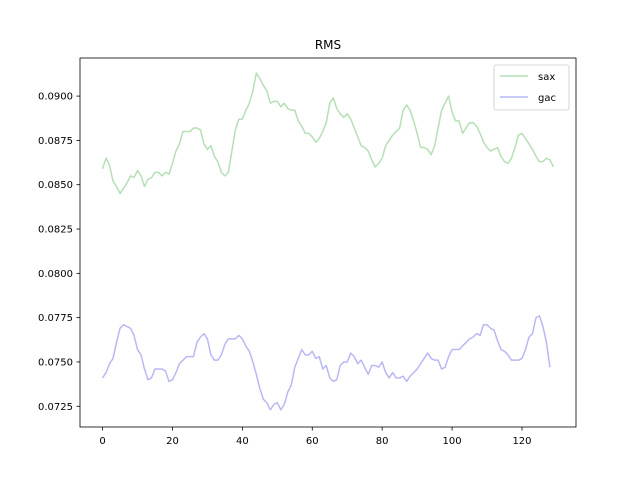  What do you see at coordinates (55, 97) in the screenshot?
I see `y-tick-label: 0.0900` at bounding box center [55, 97].